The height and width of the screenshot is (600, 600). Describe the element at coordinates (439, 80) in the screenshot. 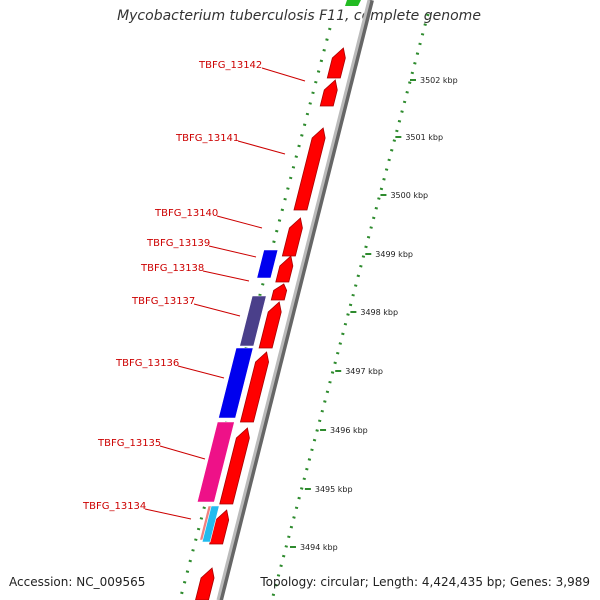

I see `scale-label: 3502 kbp` at that location.